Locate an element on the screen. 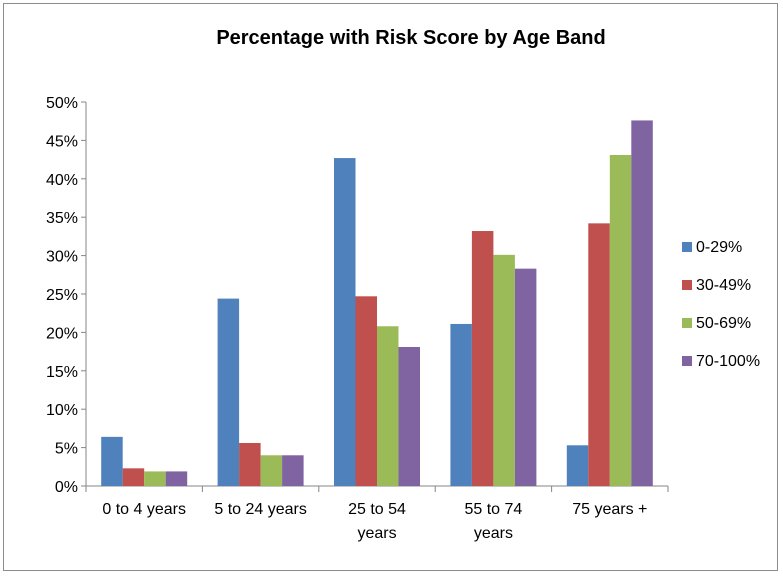 The width and height of the screenshot is (783, 576). y-tick-label: 45% is located at coordinates (62, 141).